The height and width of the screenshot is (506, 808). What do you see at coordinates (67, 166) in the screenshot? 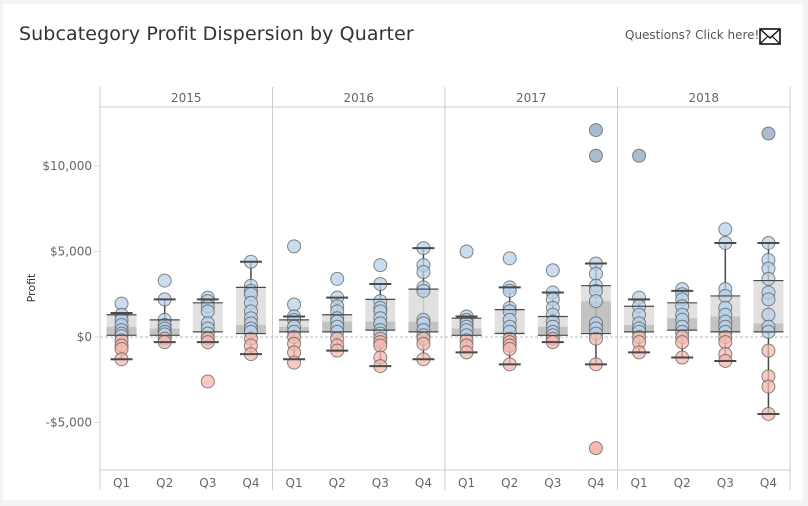
I see `y-tick-label: $10,000` at bounding box center [67, 166].